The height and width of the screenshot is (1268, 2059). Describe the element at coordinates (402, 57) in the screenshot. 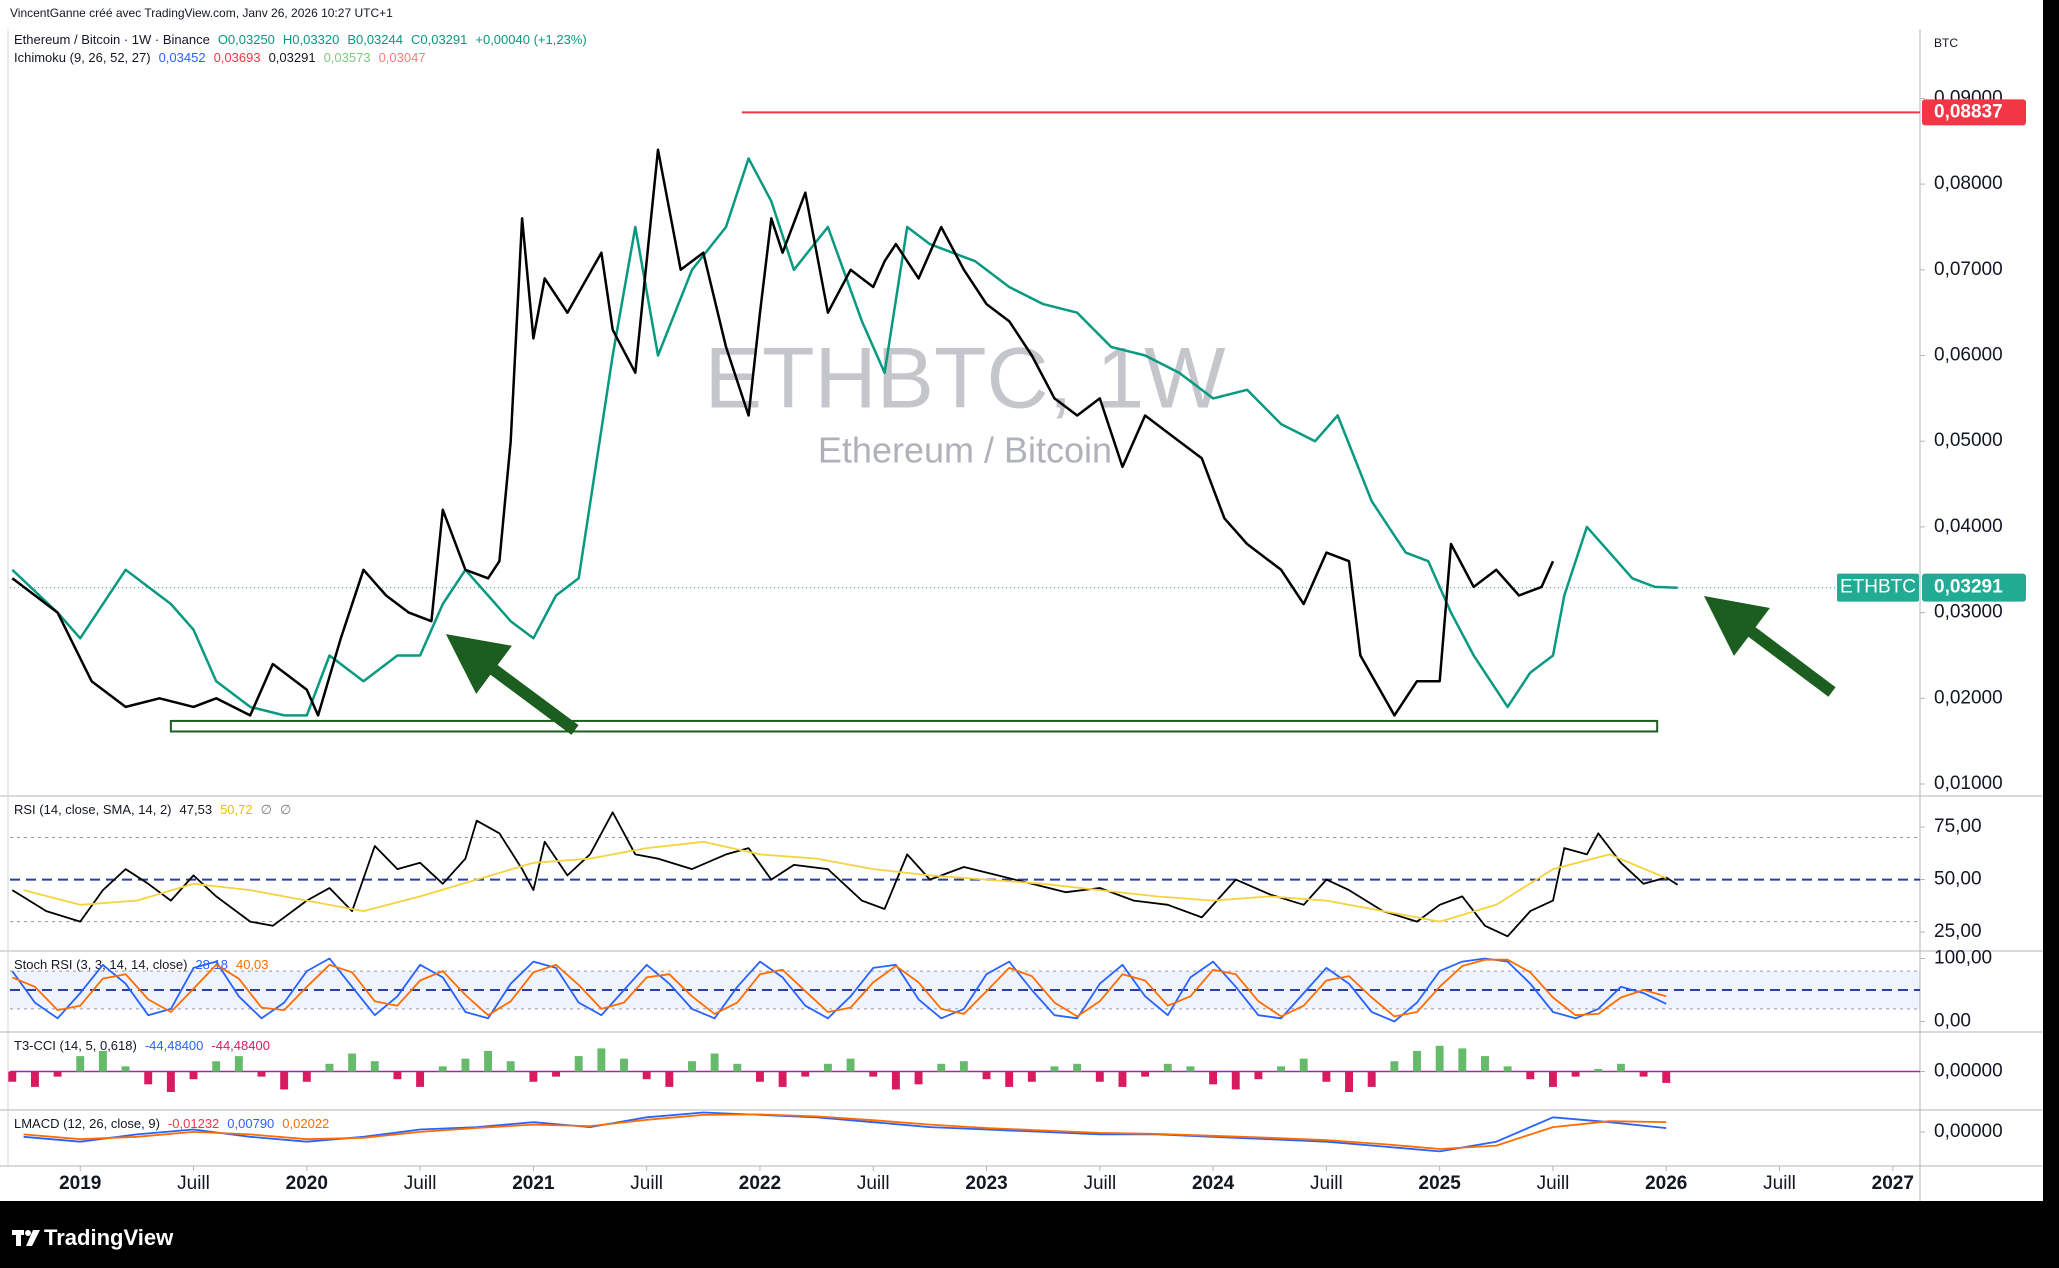

I see `legend-item: 0,03047` at that location.